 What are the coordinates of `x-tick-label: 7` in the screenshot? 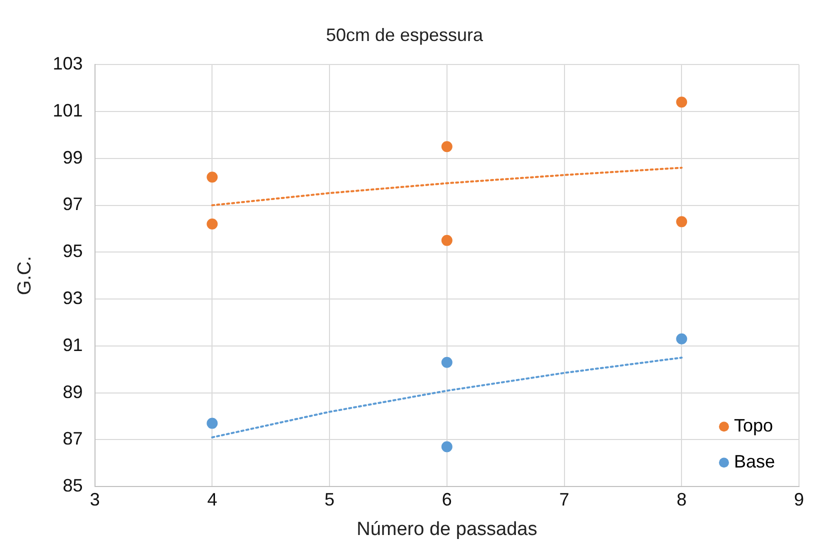 It's located at (564, 499).